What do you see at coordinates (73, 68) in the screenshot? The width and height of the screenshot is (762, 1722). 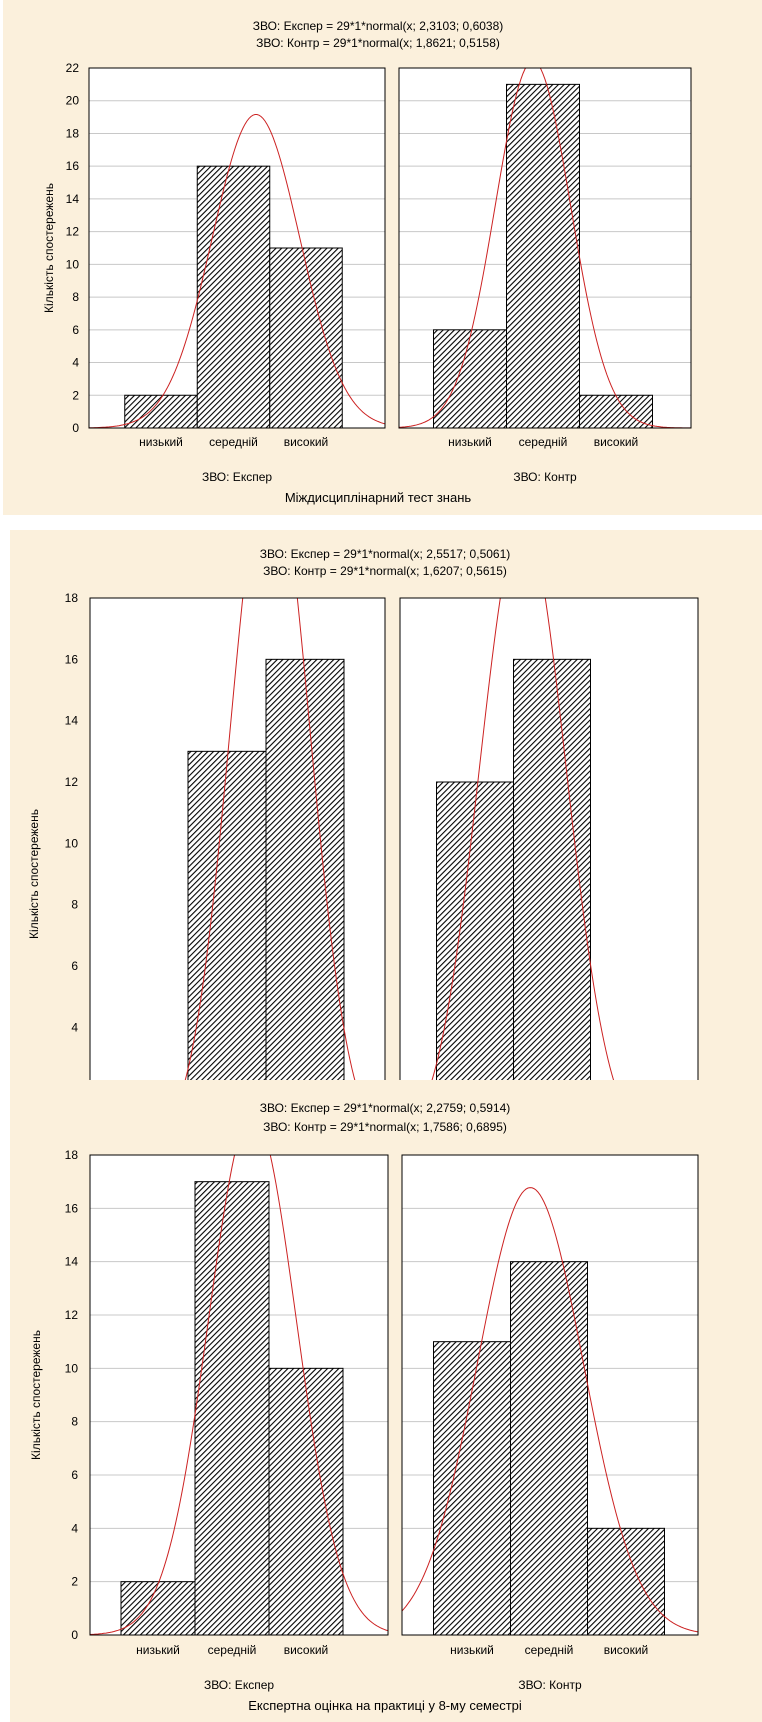 I see `y-tick-label: 22` at bounding box center [73, 68].